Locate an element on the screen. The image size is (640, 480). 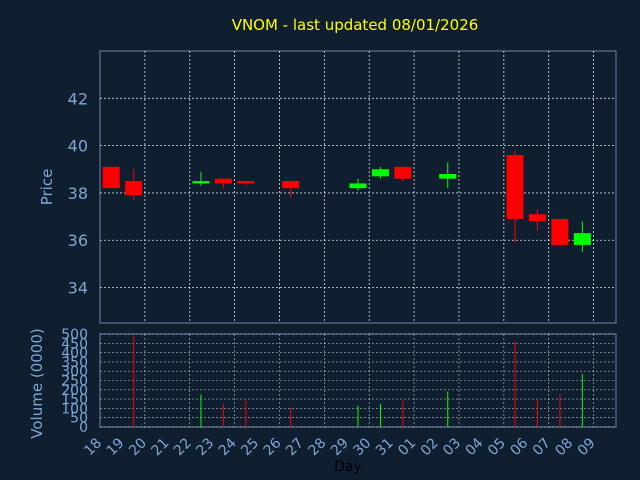
x-tick-label: 26 is located at coordinates (273, 447).